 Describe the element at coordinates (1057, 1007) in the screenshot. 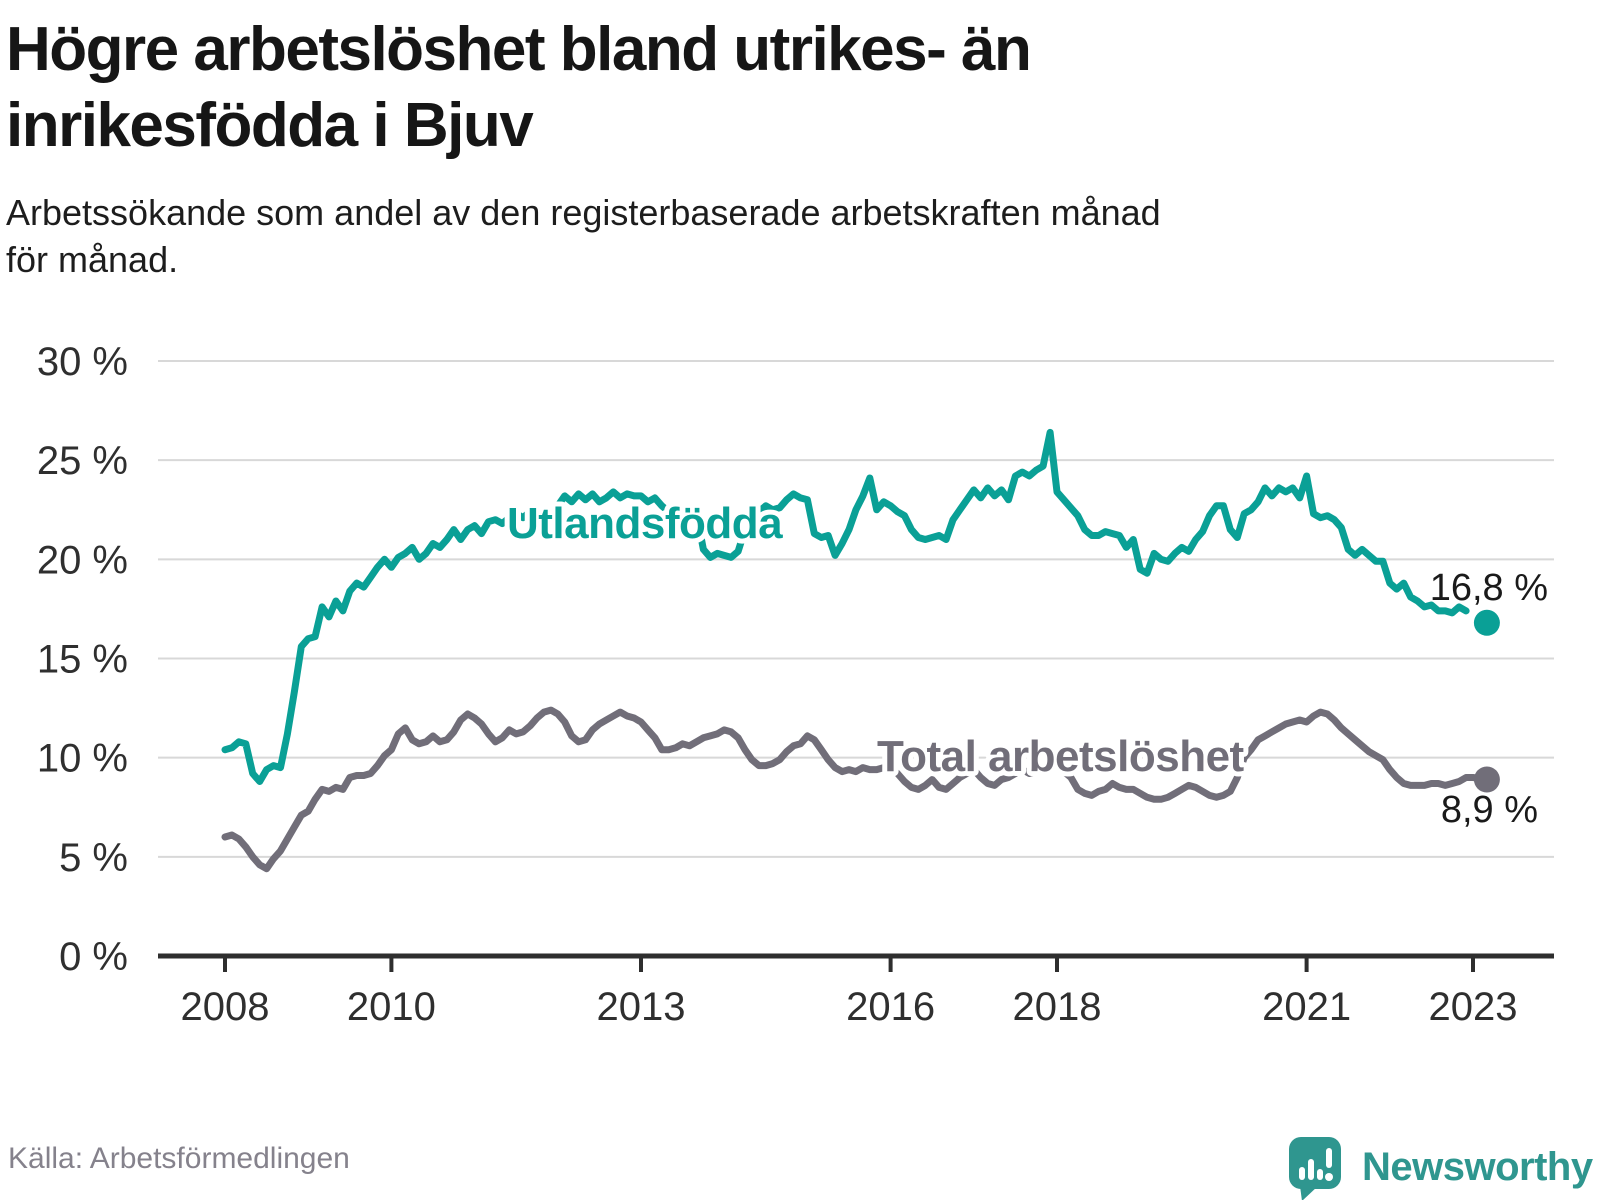

I see `x-tick-label-2018: 2018` at that location.